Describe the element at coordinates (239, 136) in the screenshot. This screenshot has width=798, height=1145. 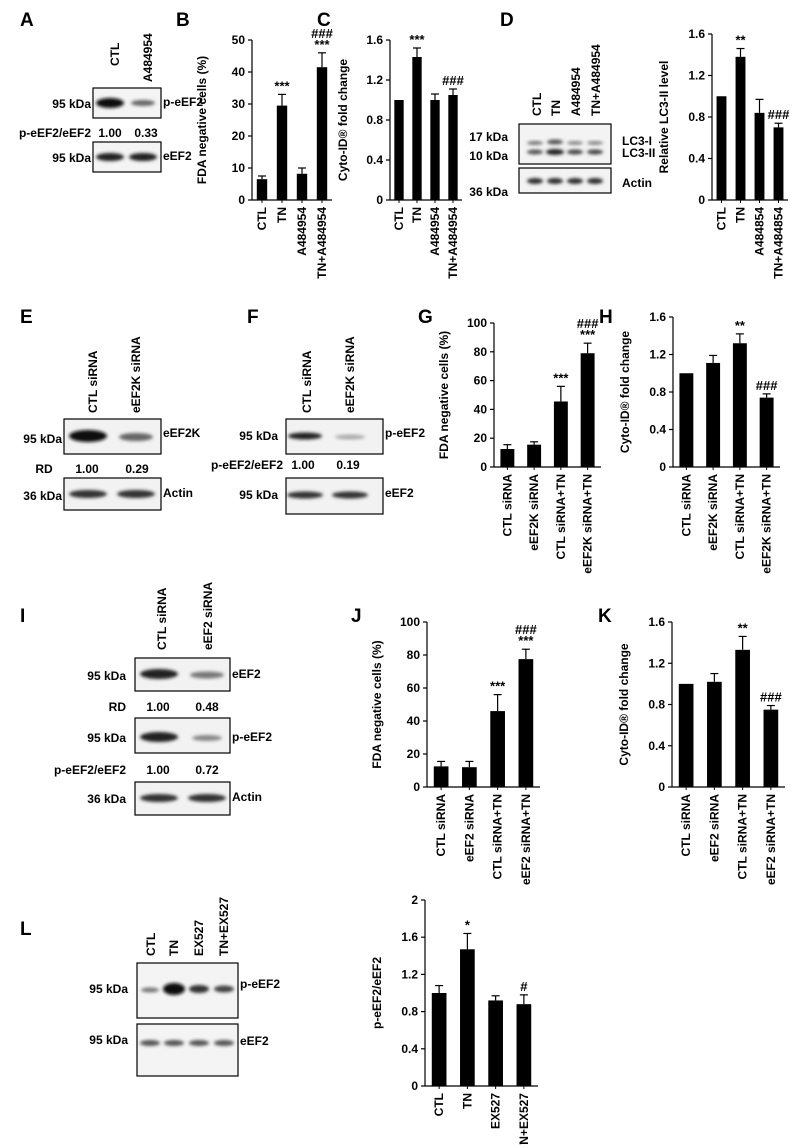
I see `y-tick-label: 20` at that location.